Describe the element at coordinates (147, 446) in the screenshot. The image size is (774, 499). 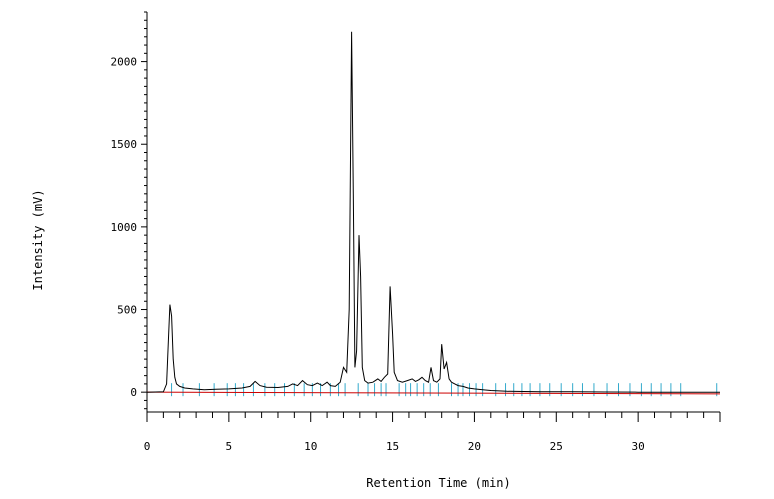
I see `x-tick-label: 0` at that location.